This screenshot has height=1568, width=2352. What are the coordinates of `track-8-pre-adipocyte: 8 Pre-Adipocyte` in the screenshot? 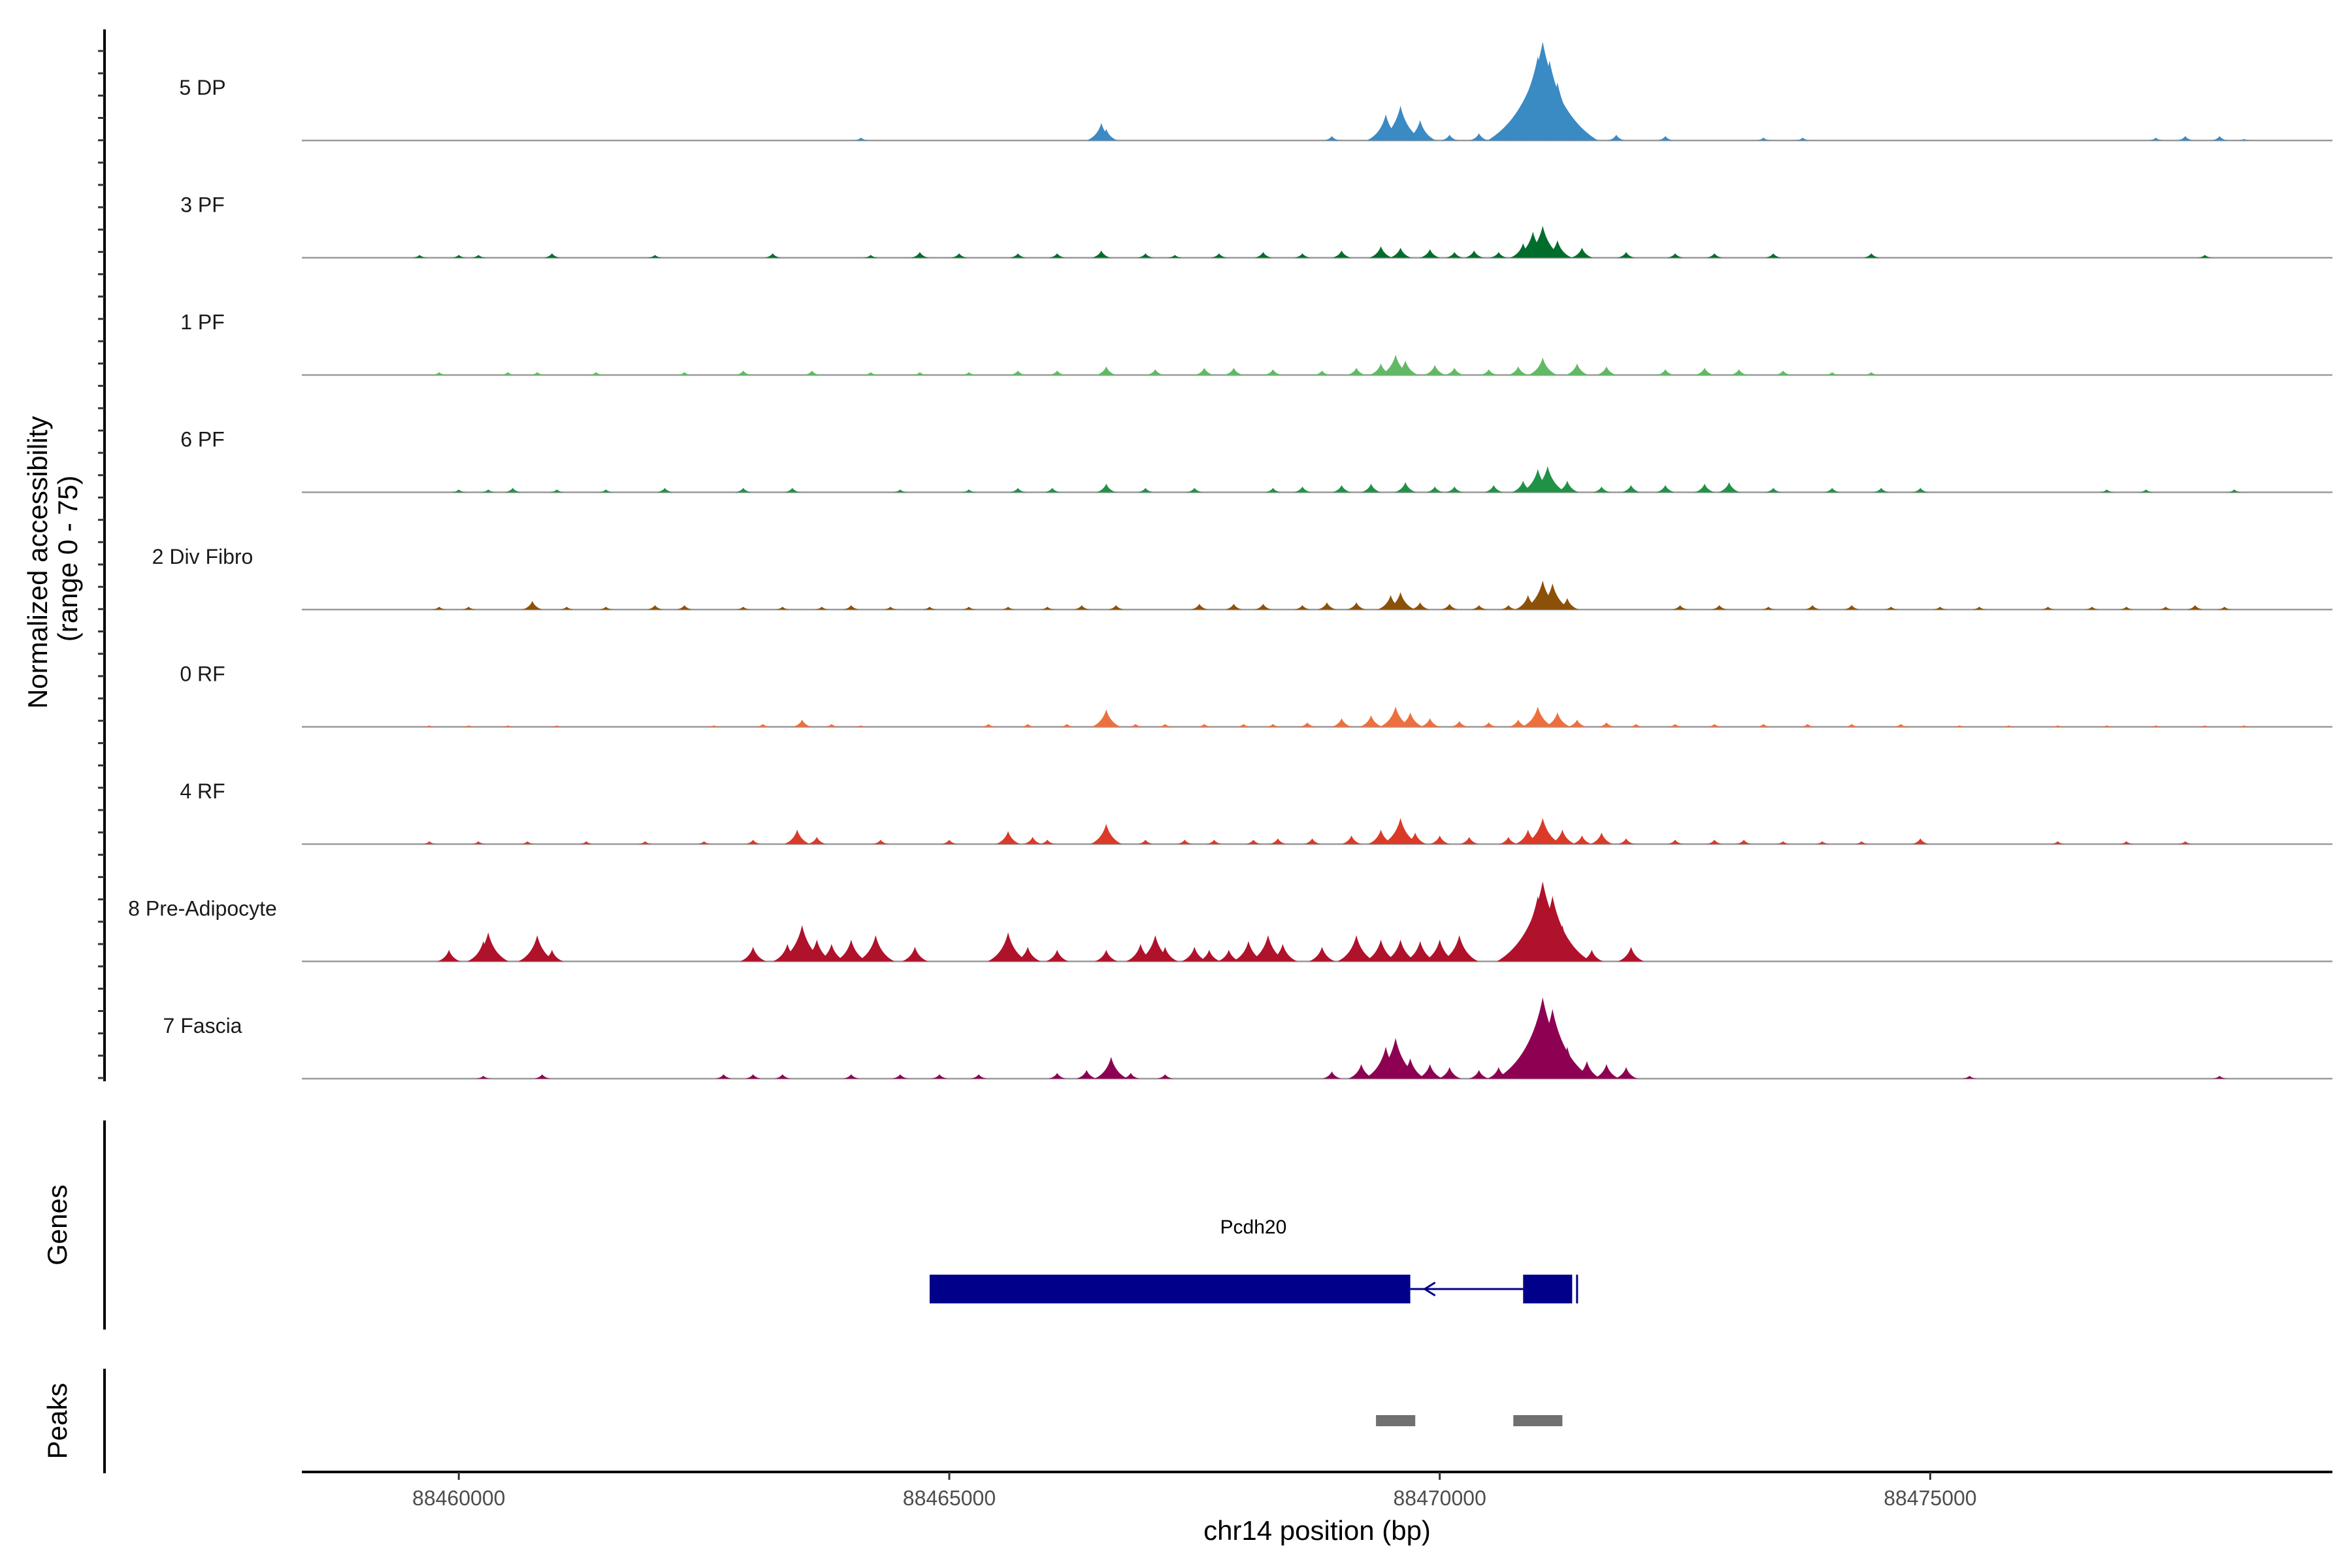 It's located at (1230, 921).